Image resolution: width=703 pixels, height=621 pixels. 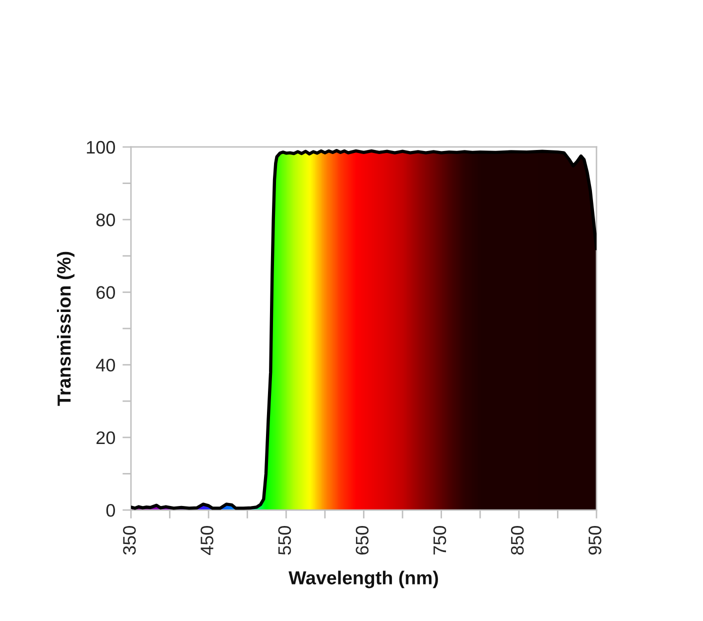 What do you see at coordinates (439, 540) in the screenshot?
I see `x-tick-label: 750` at bounding box center [439, 540].